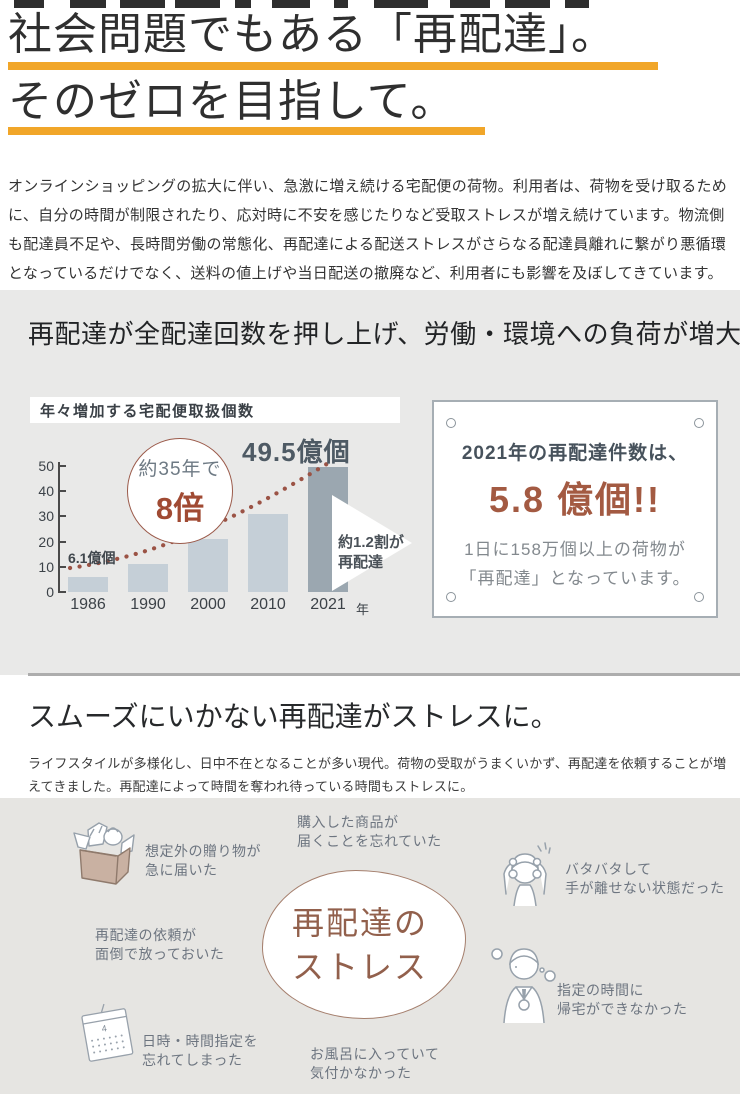 This screenshot has width=740, height=1094. What do you see at coordinates (180, 469) in the screenshot?
I see `growth-bubble-period: 約35年で` at bounding box center [180, 469].